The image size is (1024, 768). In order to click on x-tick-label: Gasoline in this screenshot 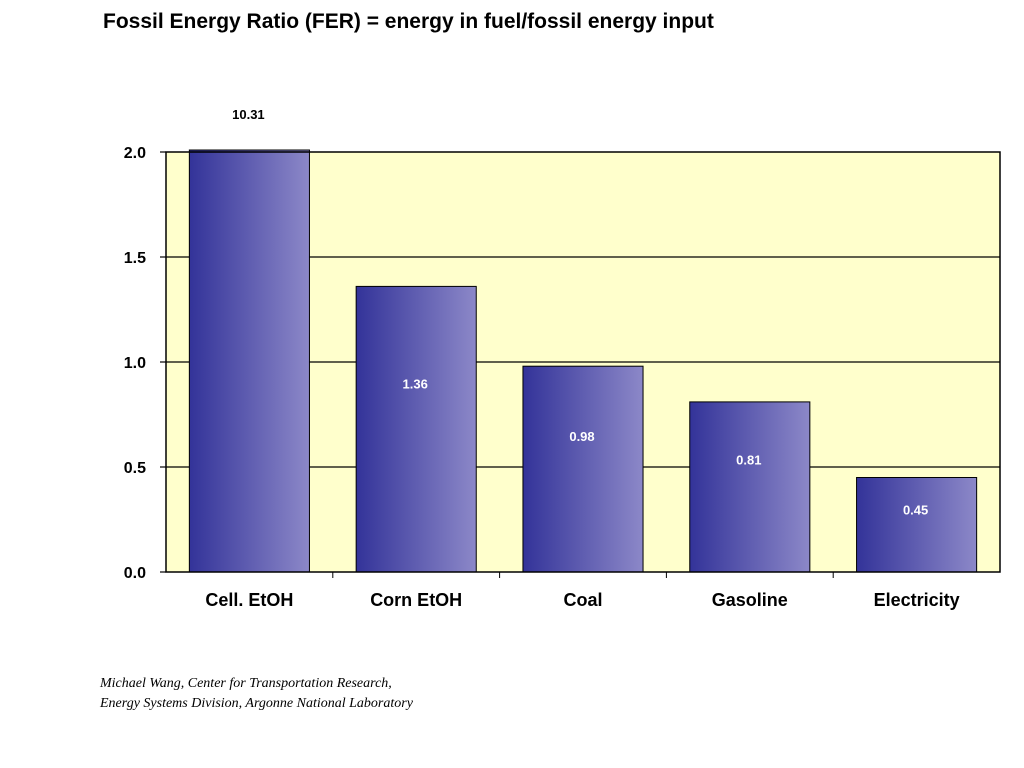, I will do `click(750, 600)`.